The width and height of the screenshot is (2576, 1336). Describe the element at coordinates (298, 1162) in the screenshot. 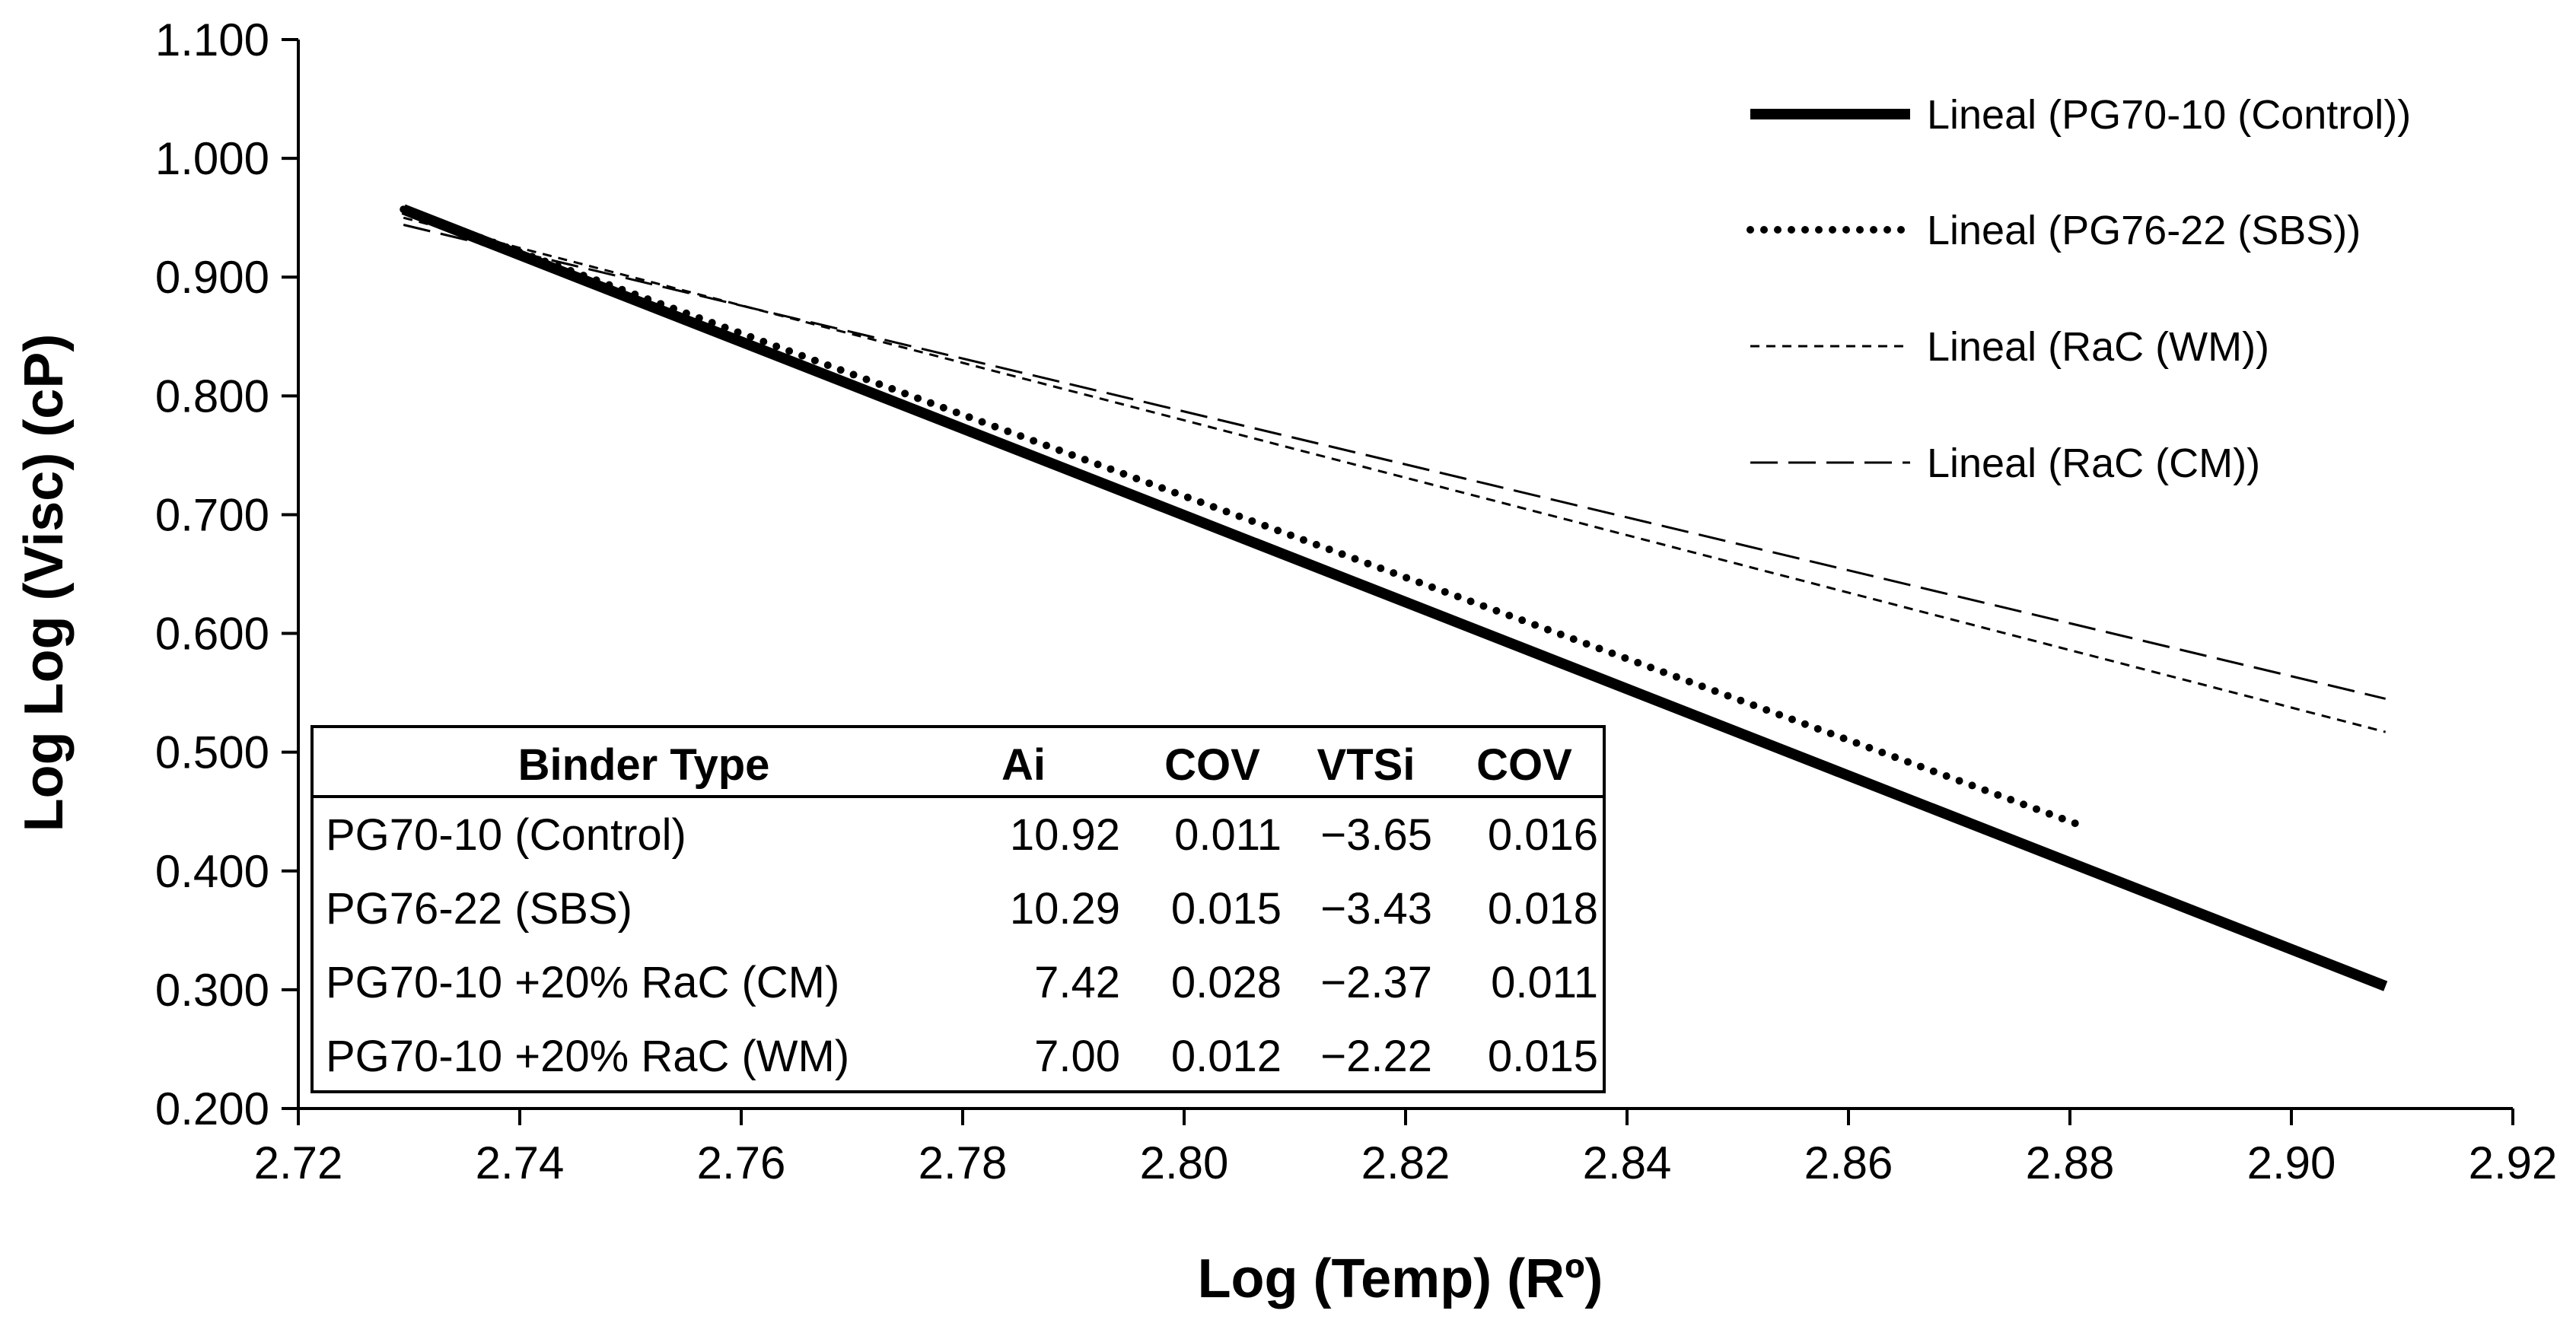

I see `x-tick-label: 2.72` at that location.